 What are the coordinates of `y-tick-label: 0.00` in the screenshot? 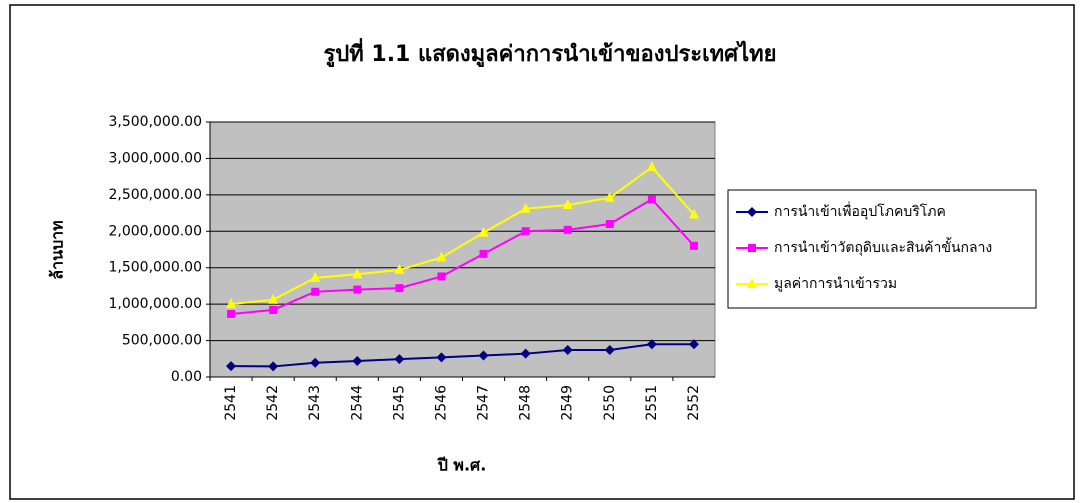 It's located at (186, 377).